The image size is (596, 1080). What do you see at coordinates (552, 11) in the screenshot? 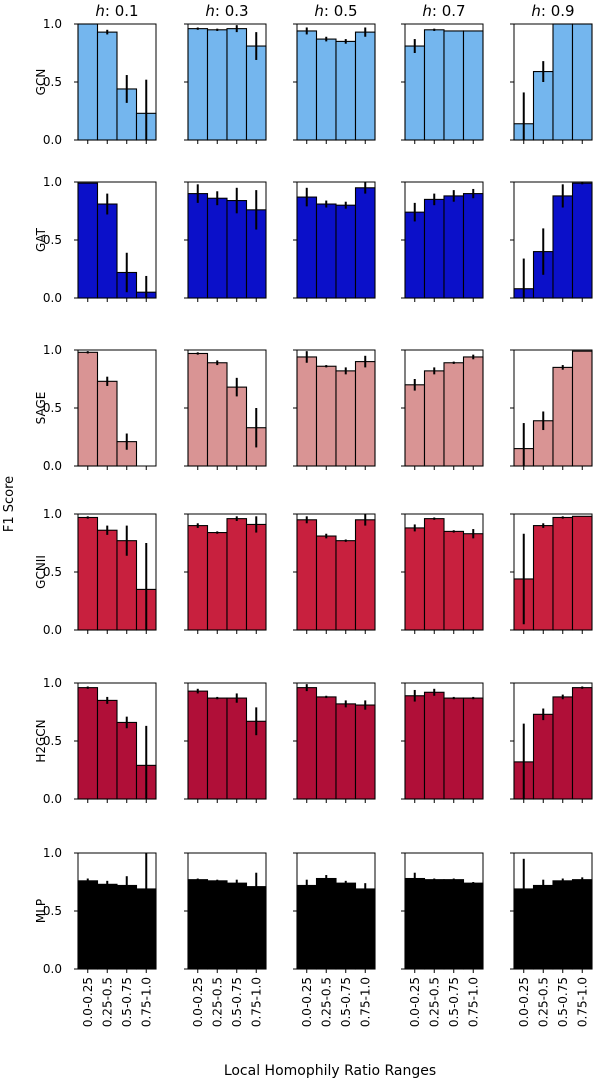
I see `column-title: h: 0.9` at bounding box center [552, 11].